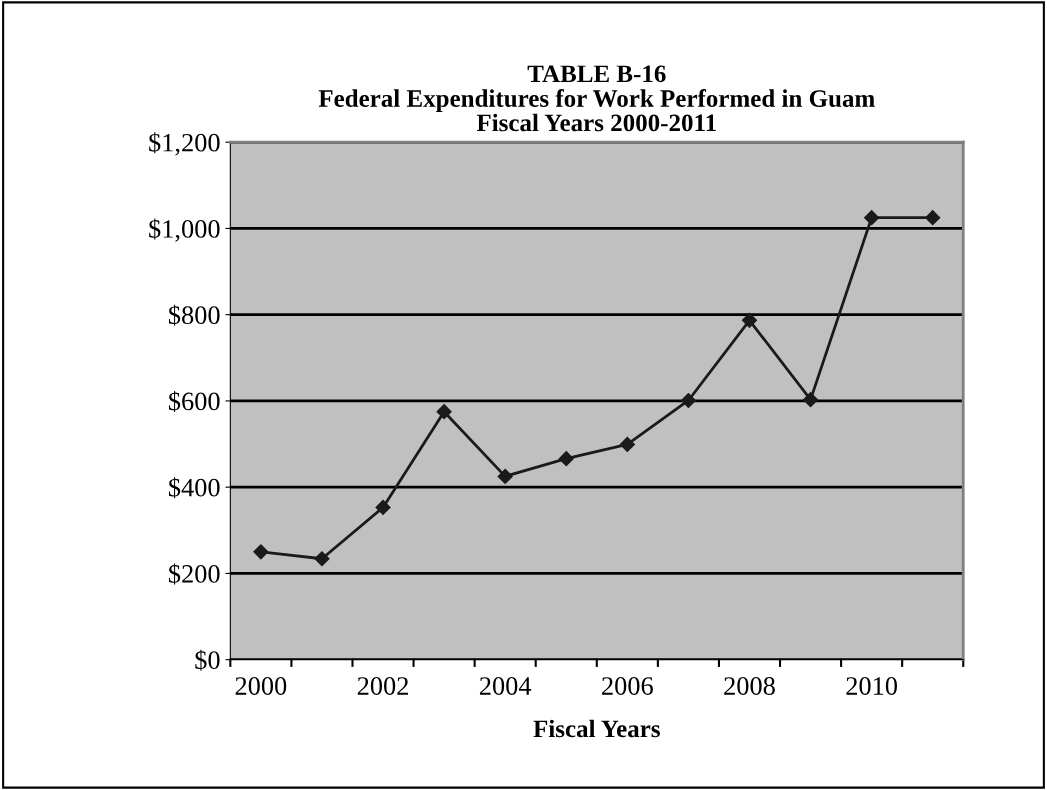 This screenshot has height=790, width=1047. I want to click on y-tick-label: $400, so click(194, 488).